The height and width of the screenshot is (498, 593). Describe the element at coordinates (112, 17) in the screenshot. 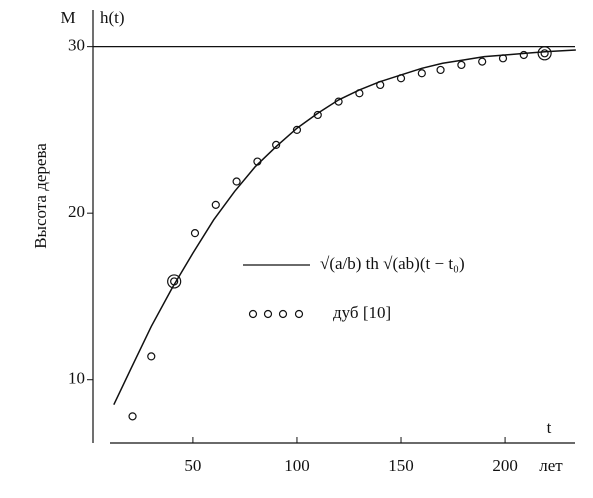

I see `y-name: h(t)` at that location.